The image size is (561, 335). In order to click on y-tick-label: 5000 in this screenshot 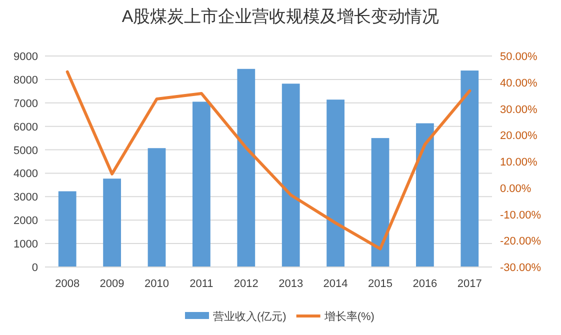, I will do `click(26, 150)`.